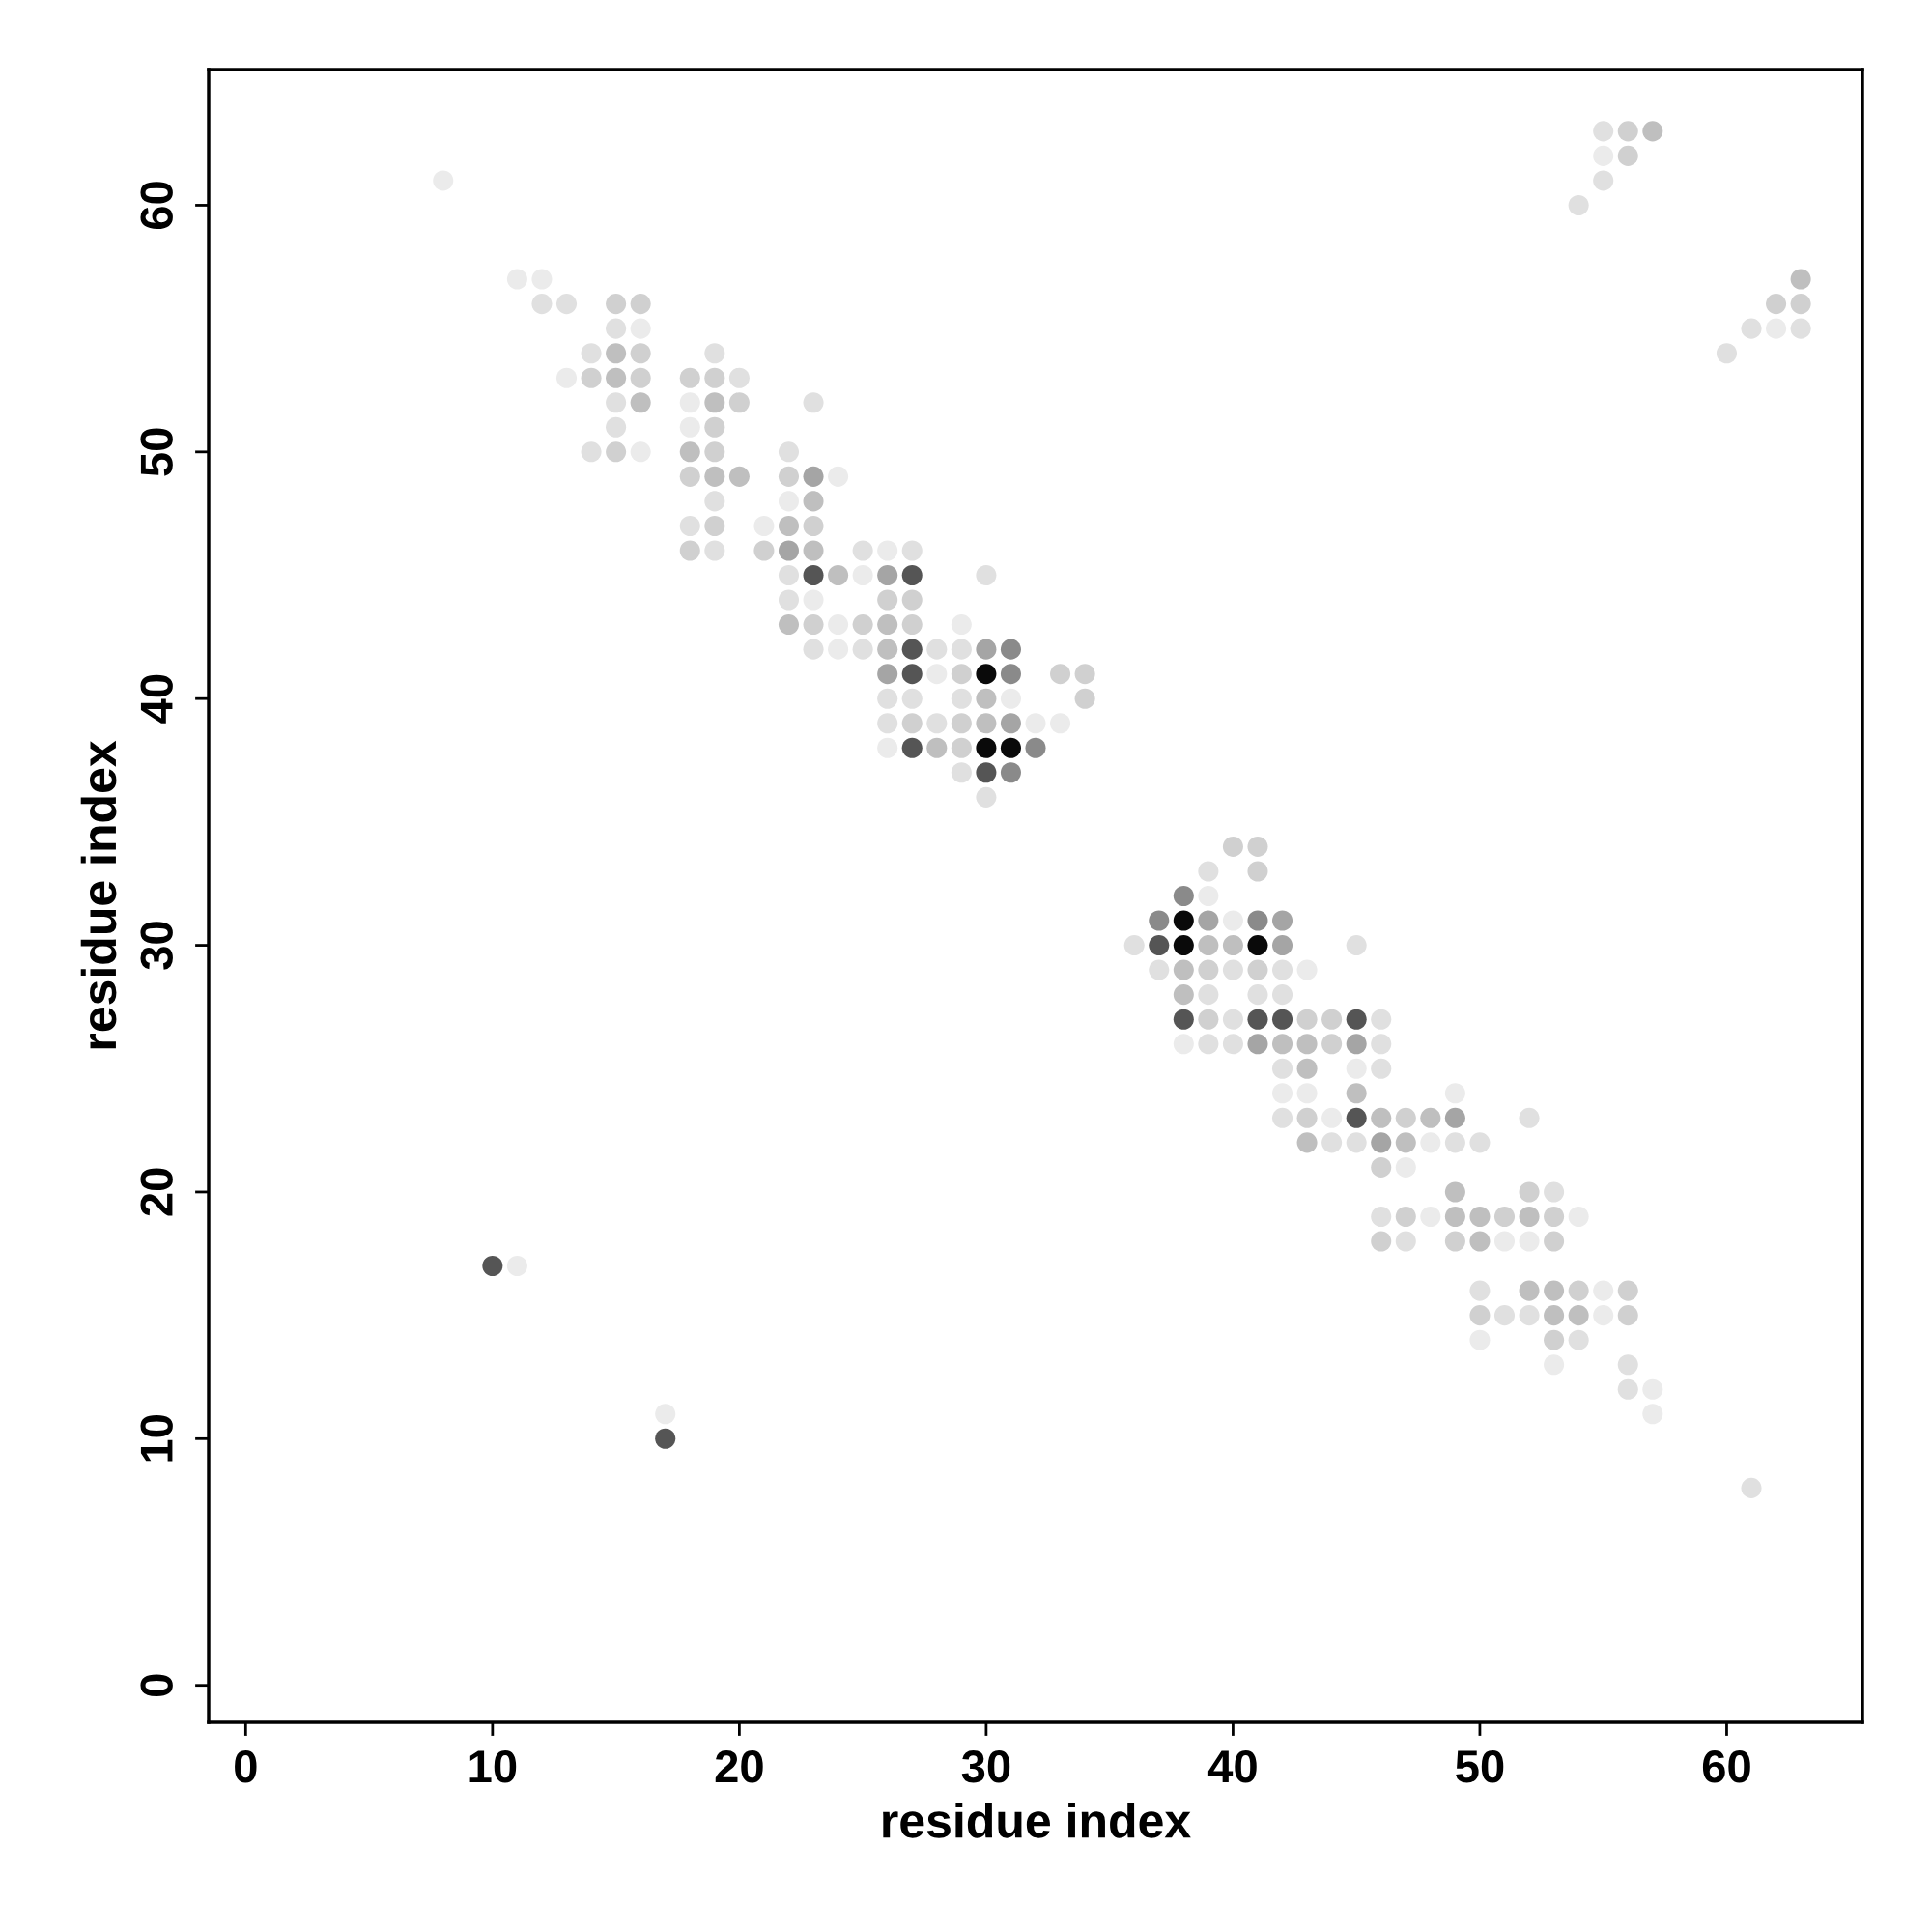  I want to click on y-tick-label: 10, so click(156, 1438).